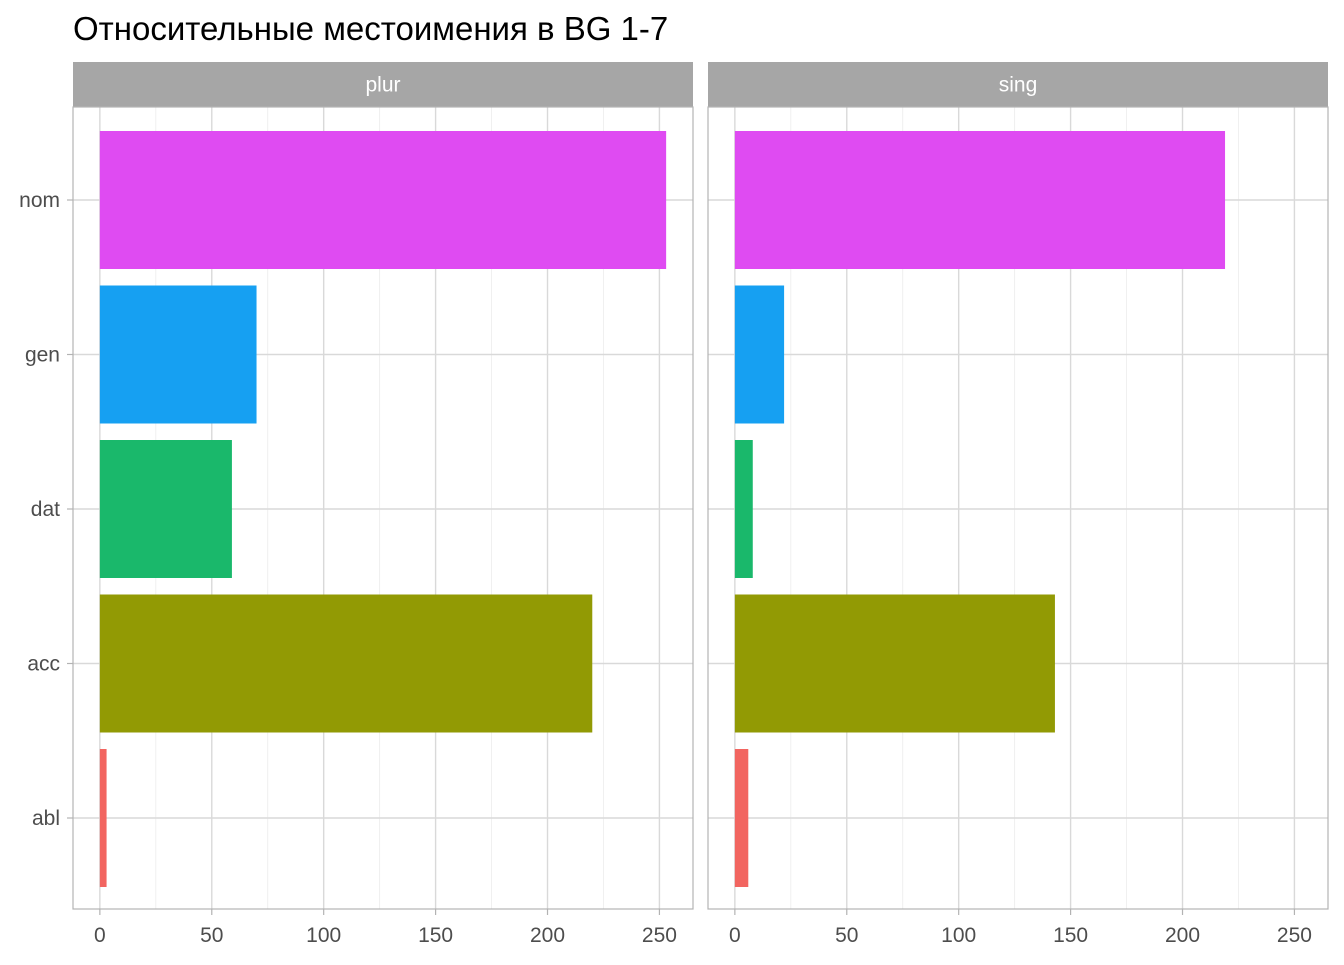 Image resolution: width=1344 pixels, height=965 pixels. I want to click on y-tick-label-dat: dat, so click(45, 509).